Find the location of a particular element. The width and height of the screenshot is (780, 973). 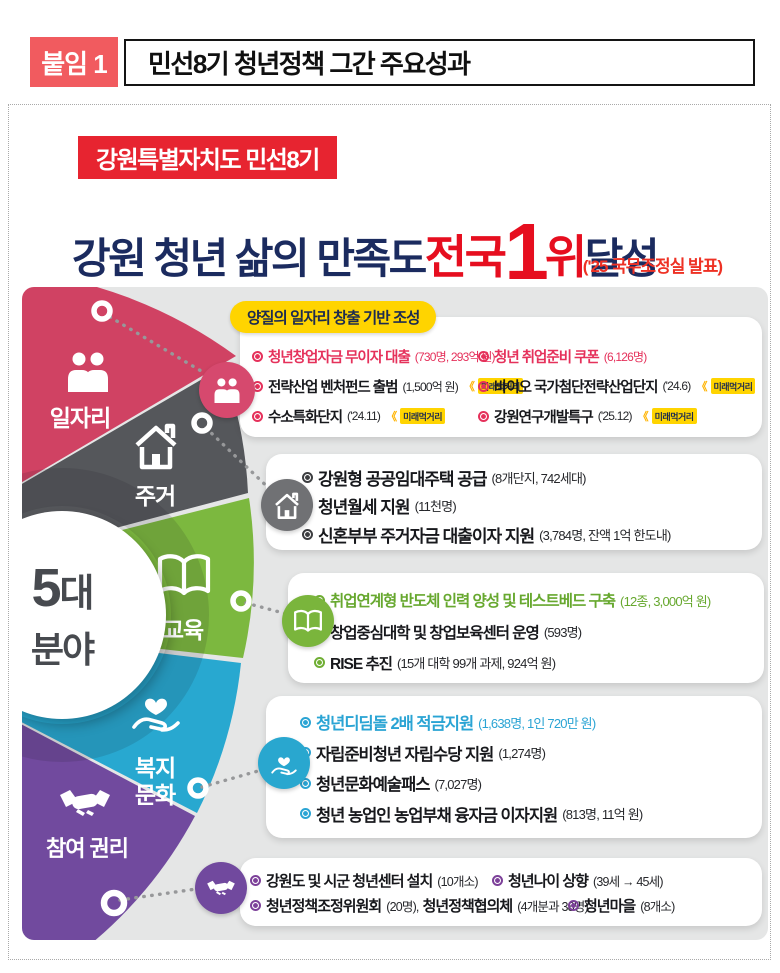

rights-circle-icon is located at coordinates (221, 888).